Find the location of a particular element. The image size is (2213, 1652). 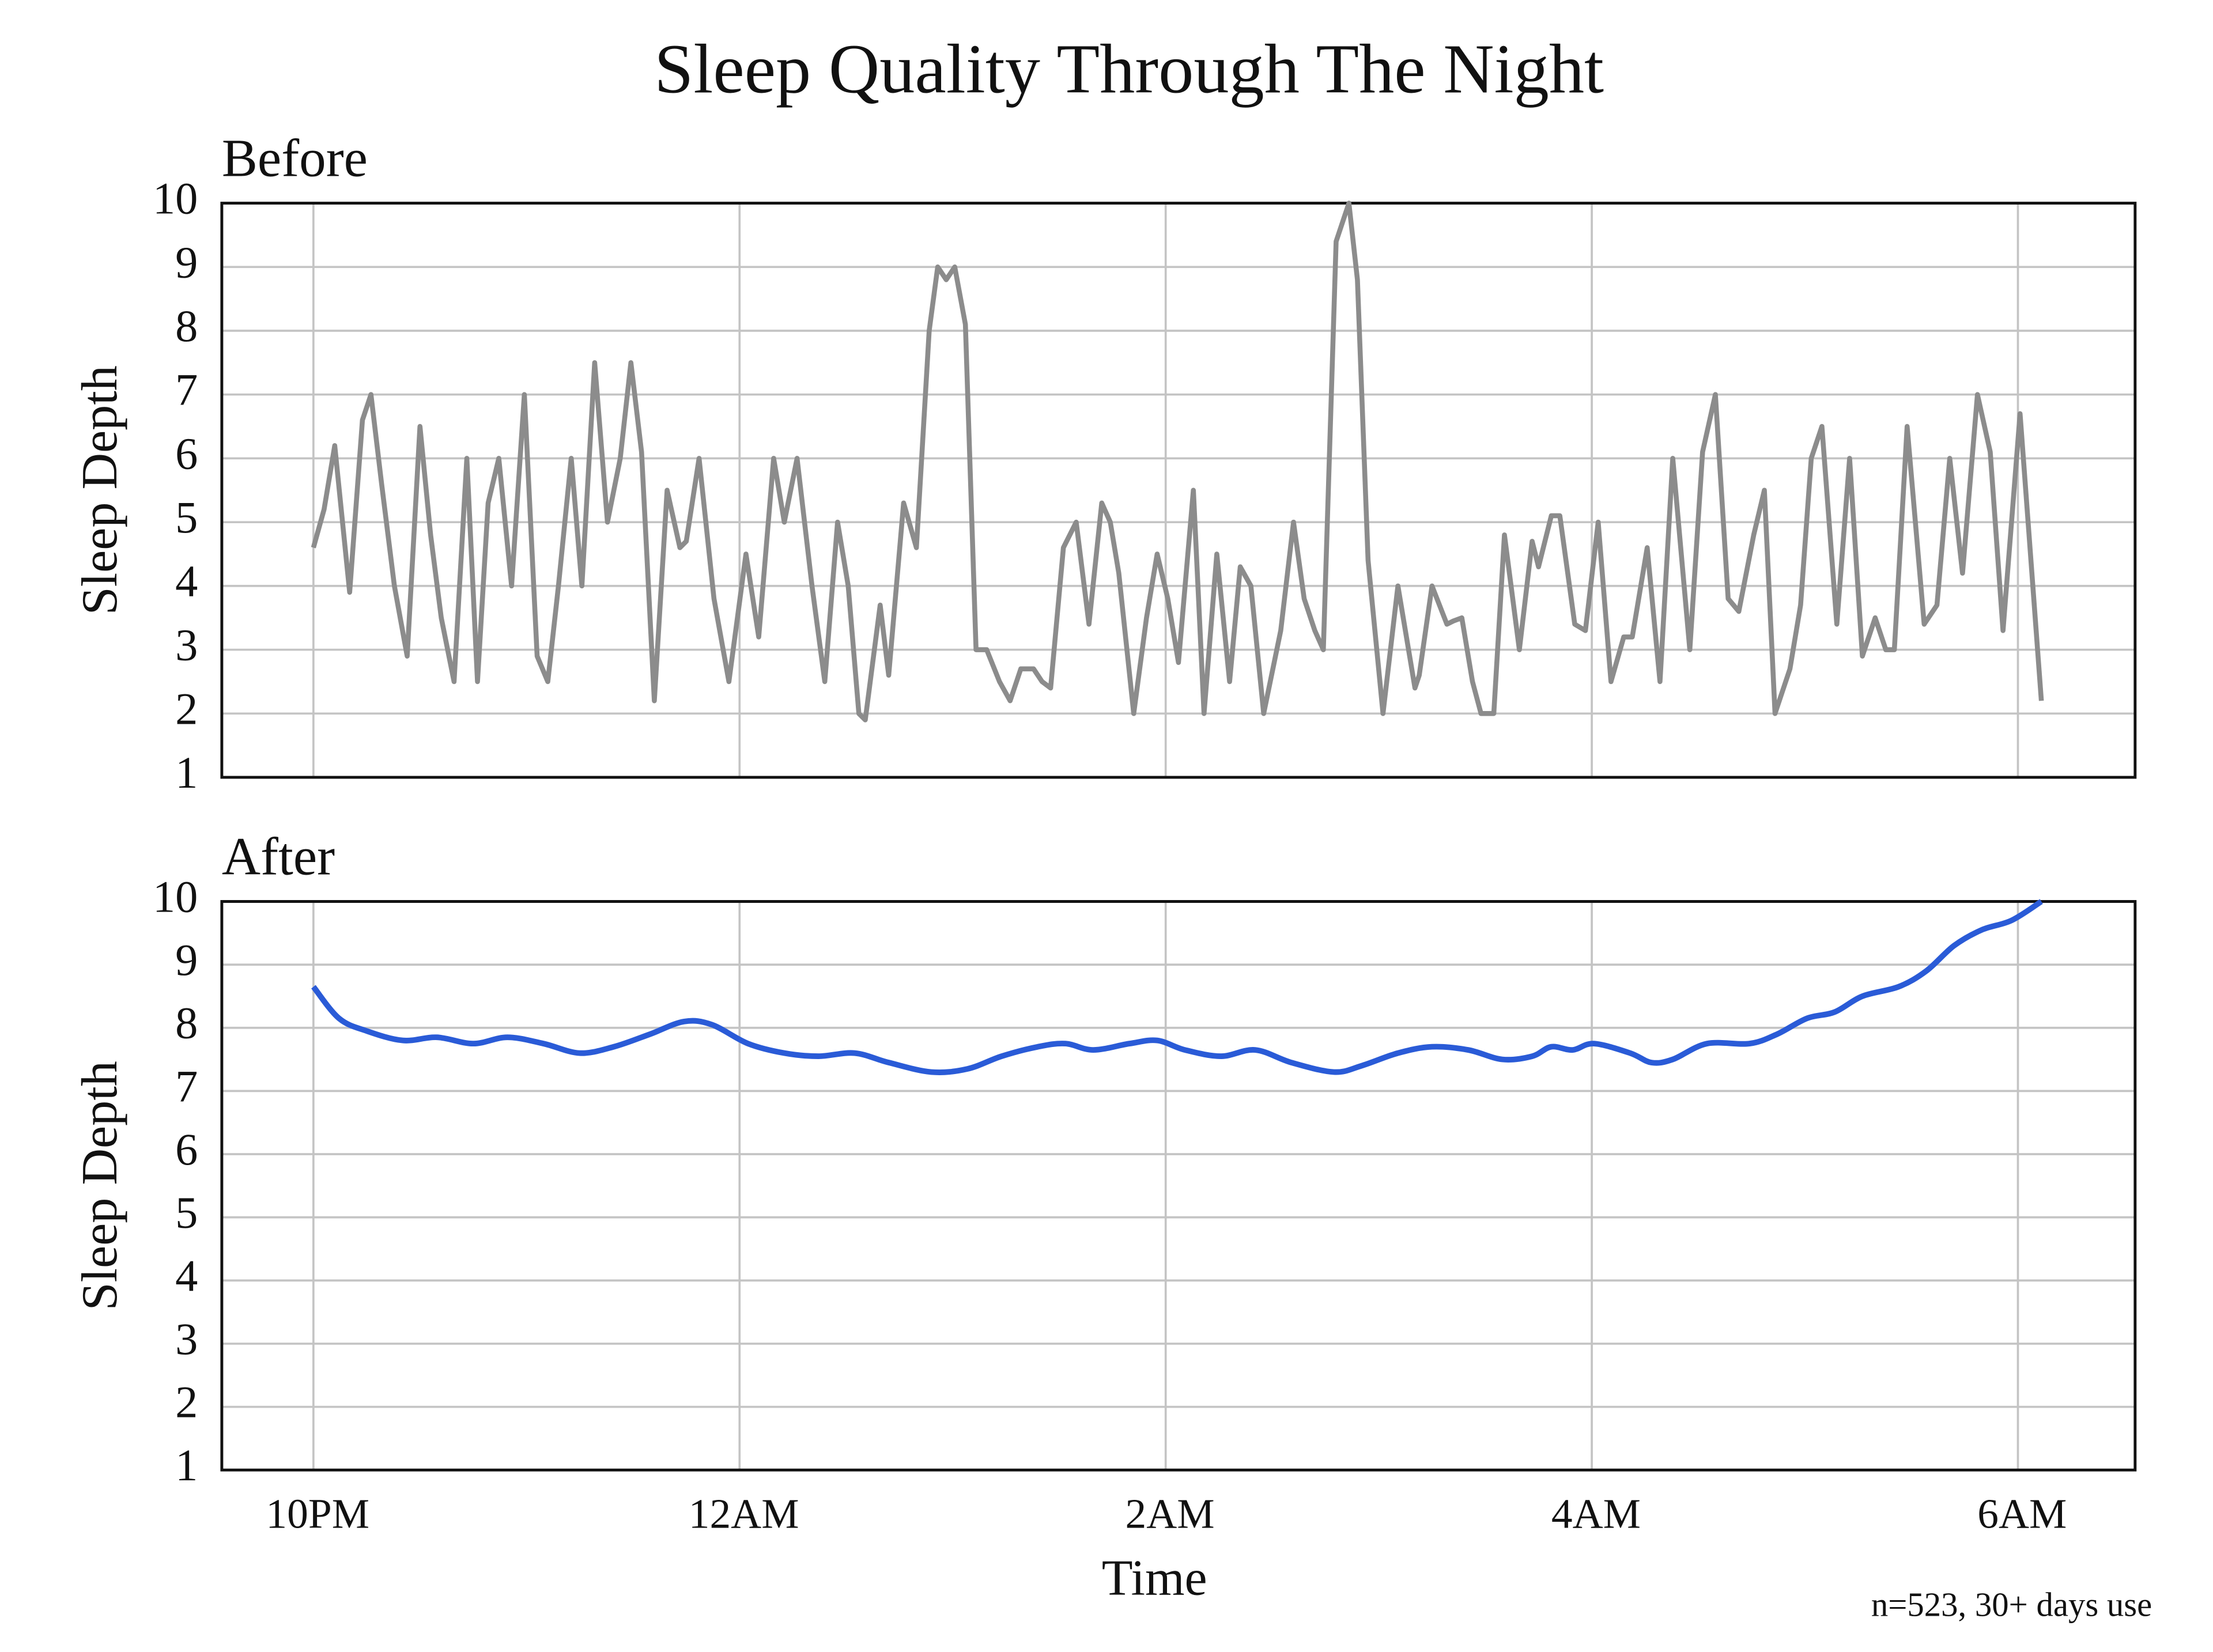

x-axis-label: Time is located at coordinates (1154, 1577).